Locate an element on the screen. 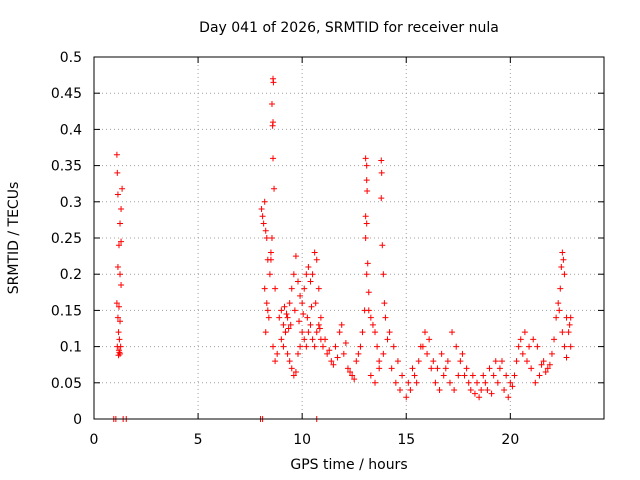 This screenshot has height=480, width=640. y-tick-label: 0.35 is located at coordinates (66, 167).